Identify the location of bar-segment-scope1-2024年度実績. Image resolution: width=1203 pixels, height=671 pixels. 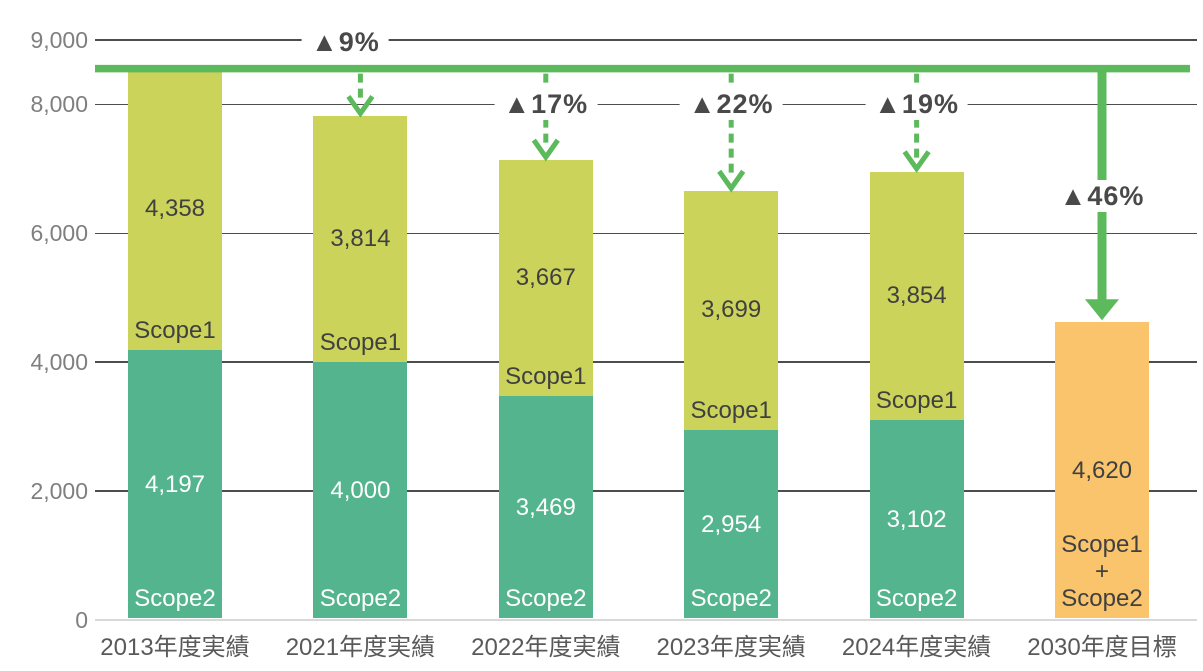
(916, 296).